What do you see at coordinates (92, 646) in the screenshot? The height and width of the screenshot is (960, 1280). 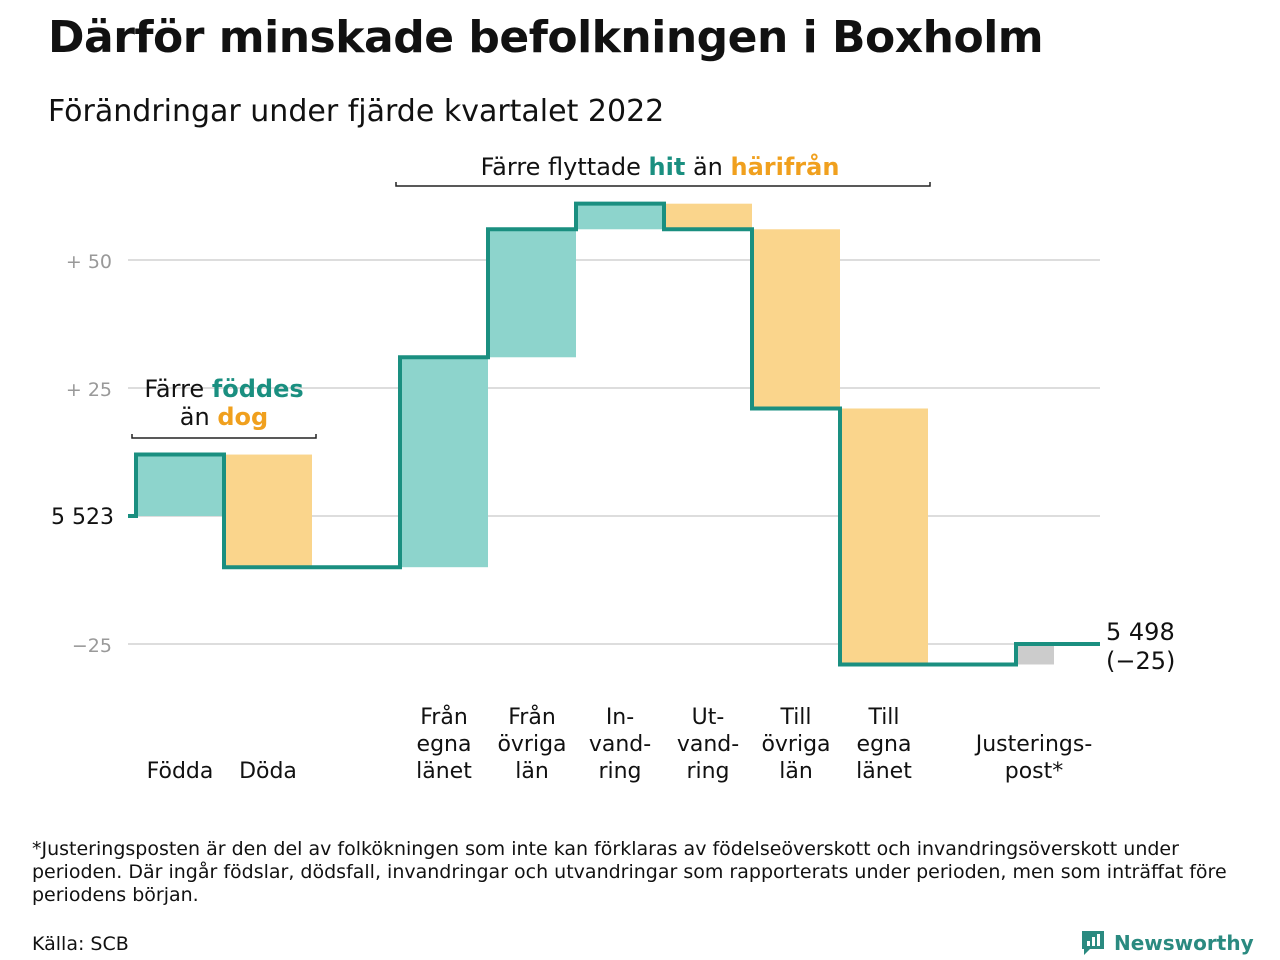 I see `y-tick-label: −25` at bounding box center [92, 646].